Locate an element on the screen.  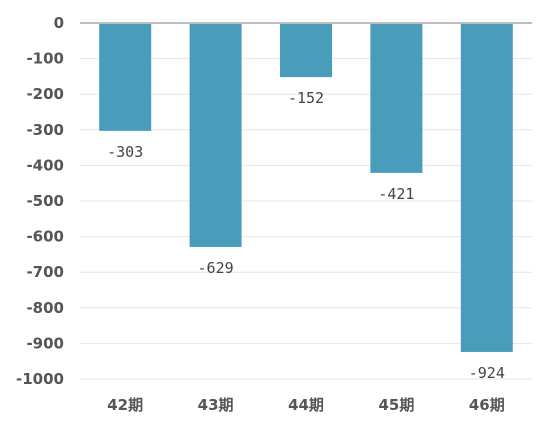
data-label: -629 is located at coordinates (216, 268).